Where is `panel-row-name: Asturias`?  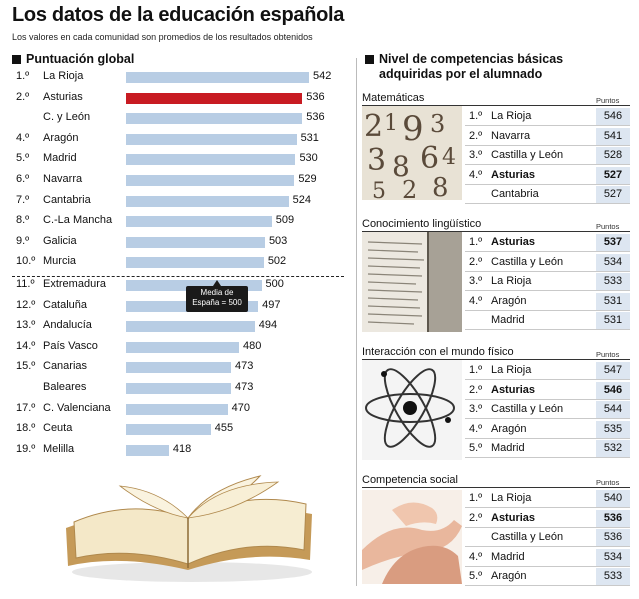 panel-row-name: Asturias is located at coordinates (513, 174).